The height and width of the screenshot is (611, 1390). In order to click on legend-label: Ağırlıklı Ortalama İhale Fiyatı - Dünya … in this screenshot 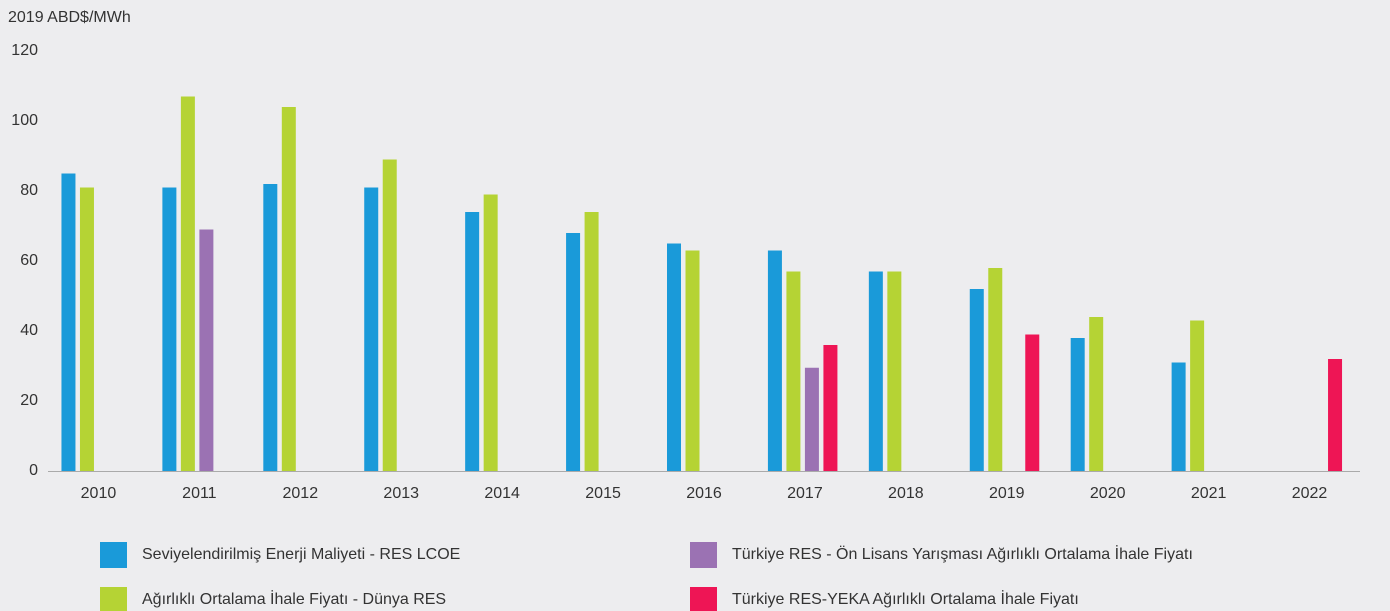, I will do `click(294, 598)`.